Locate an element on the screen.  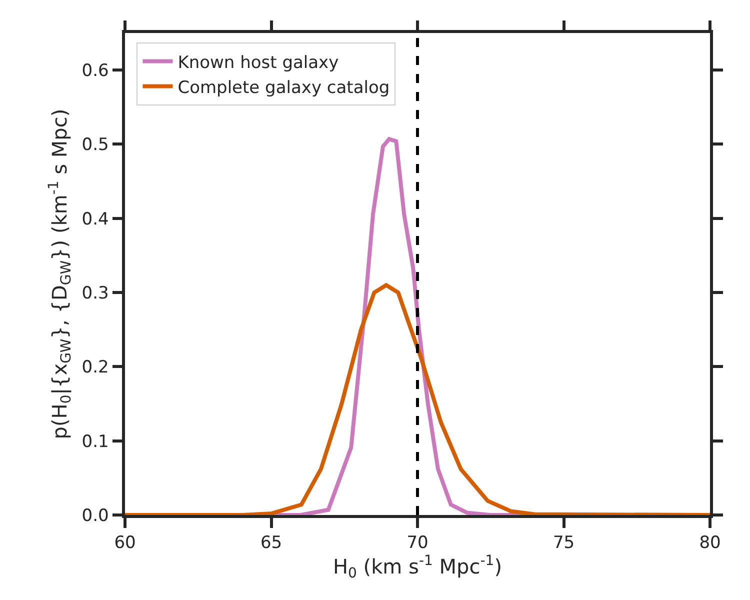
legend-label: Known host galaxy is located at coordinates (258, 62).